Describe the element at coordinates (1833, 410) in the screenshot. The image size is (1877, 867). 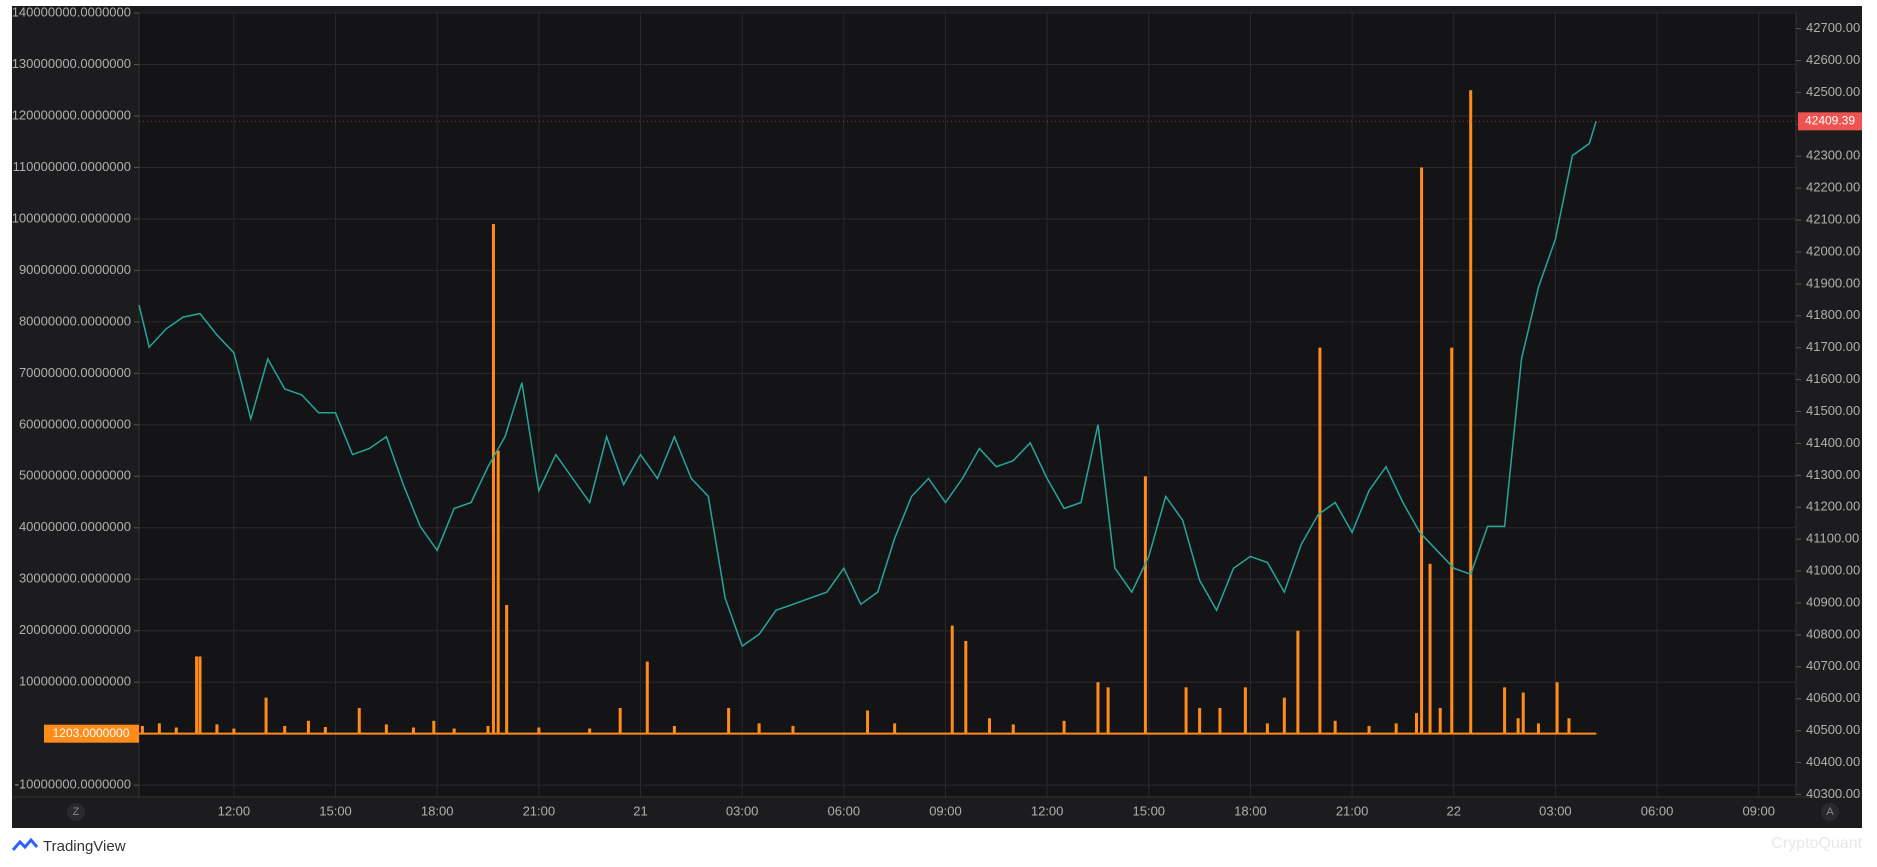
I see `y2-tick-label: 41500.00` at that location.